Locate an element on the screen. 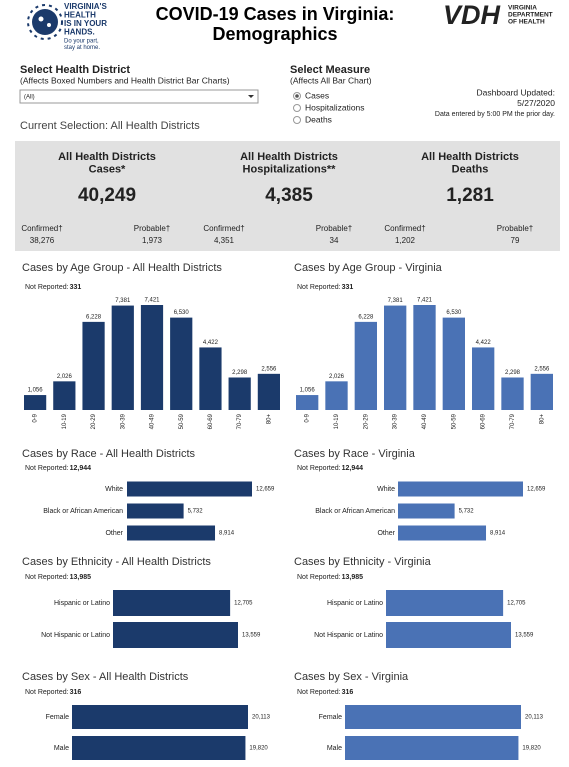  kpi-sub-value: 1,973 is located at coordinates (152, 240).